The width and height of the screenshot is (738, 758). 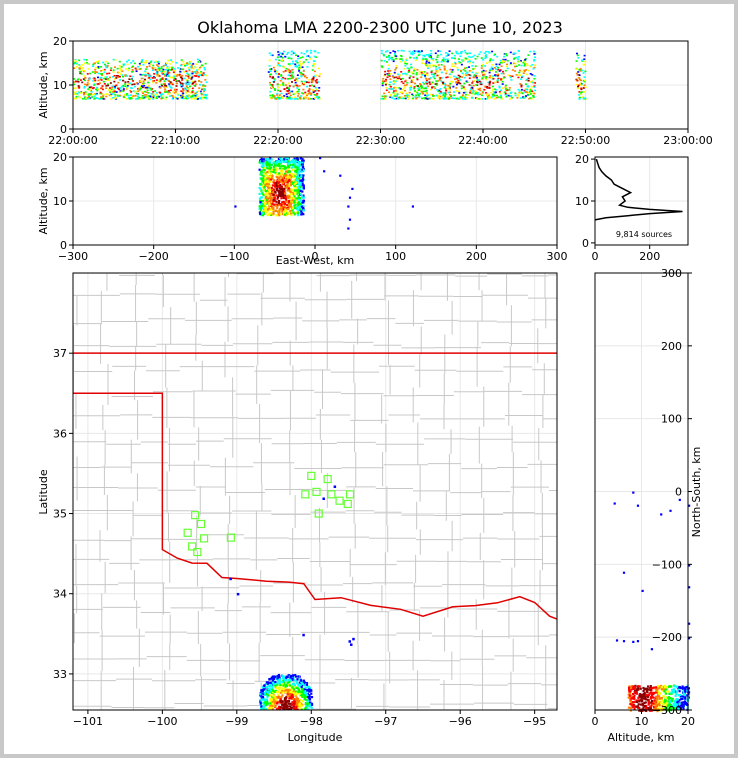 I want to click on ew-altitude-tick-label: 100, so click(x=395, y=256).